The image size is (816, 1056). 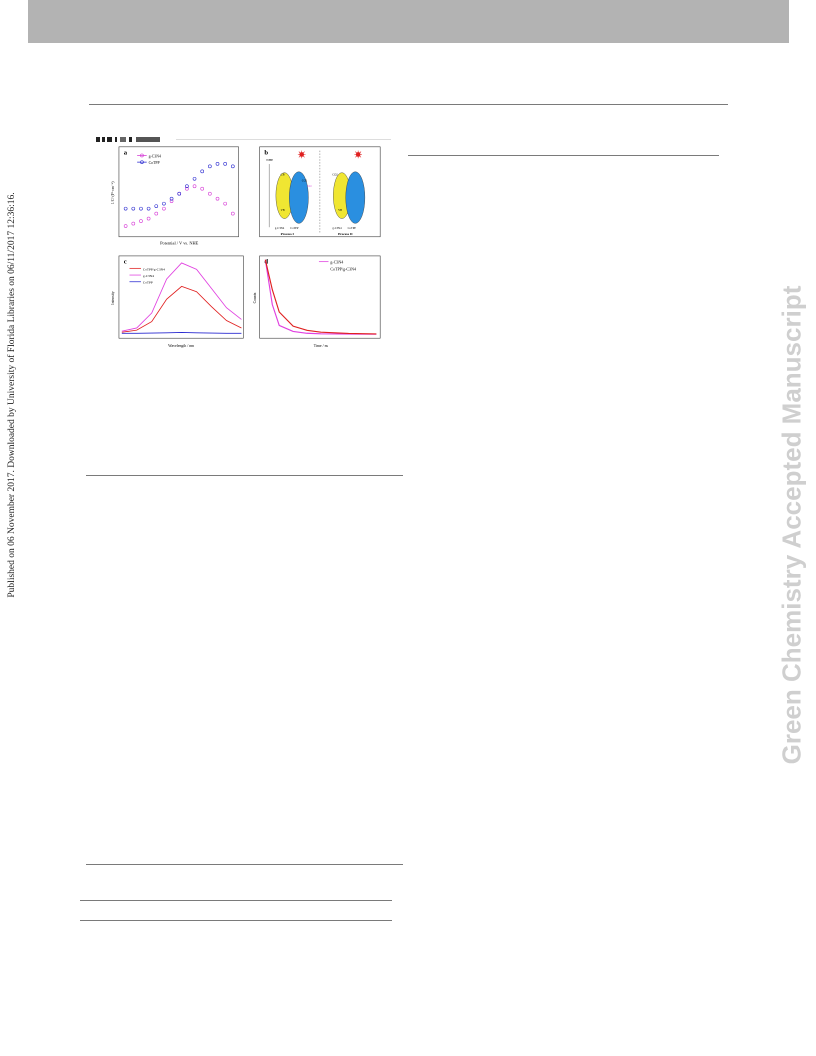 What do you see at coordinates (340, 210) in the screenshot?
I see `vb-label-2: VB` at bounding box center [340, 210].